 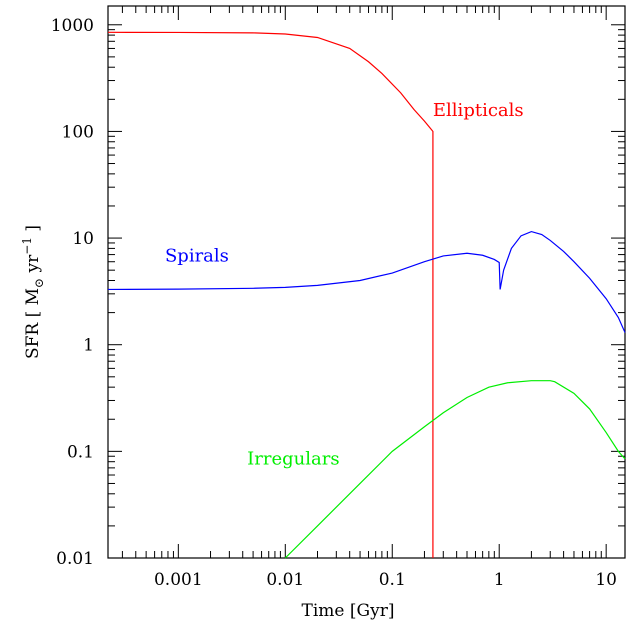 What do you see at coordinates (33, 266) in the screenshot?
I see `y-axis-title-mid: yr` at bounding box center [33, 266].